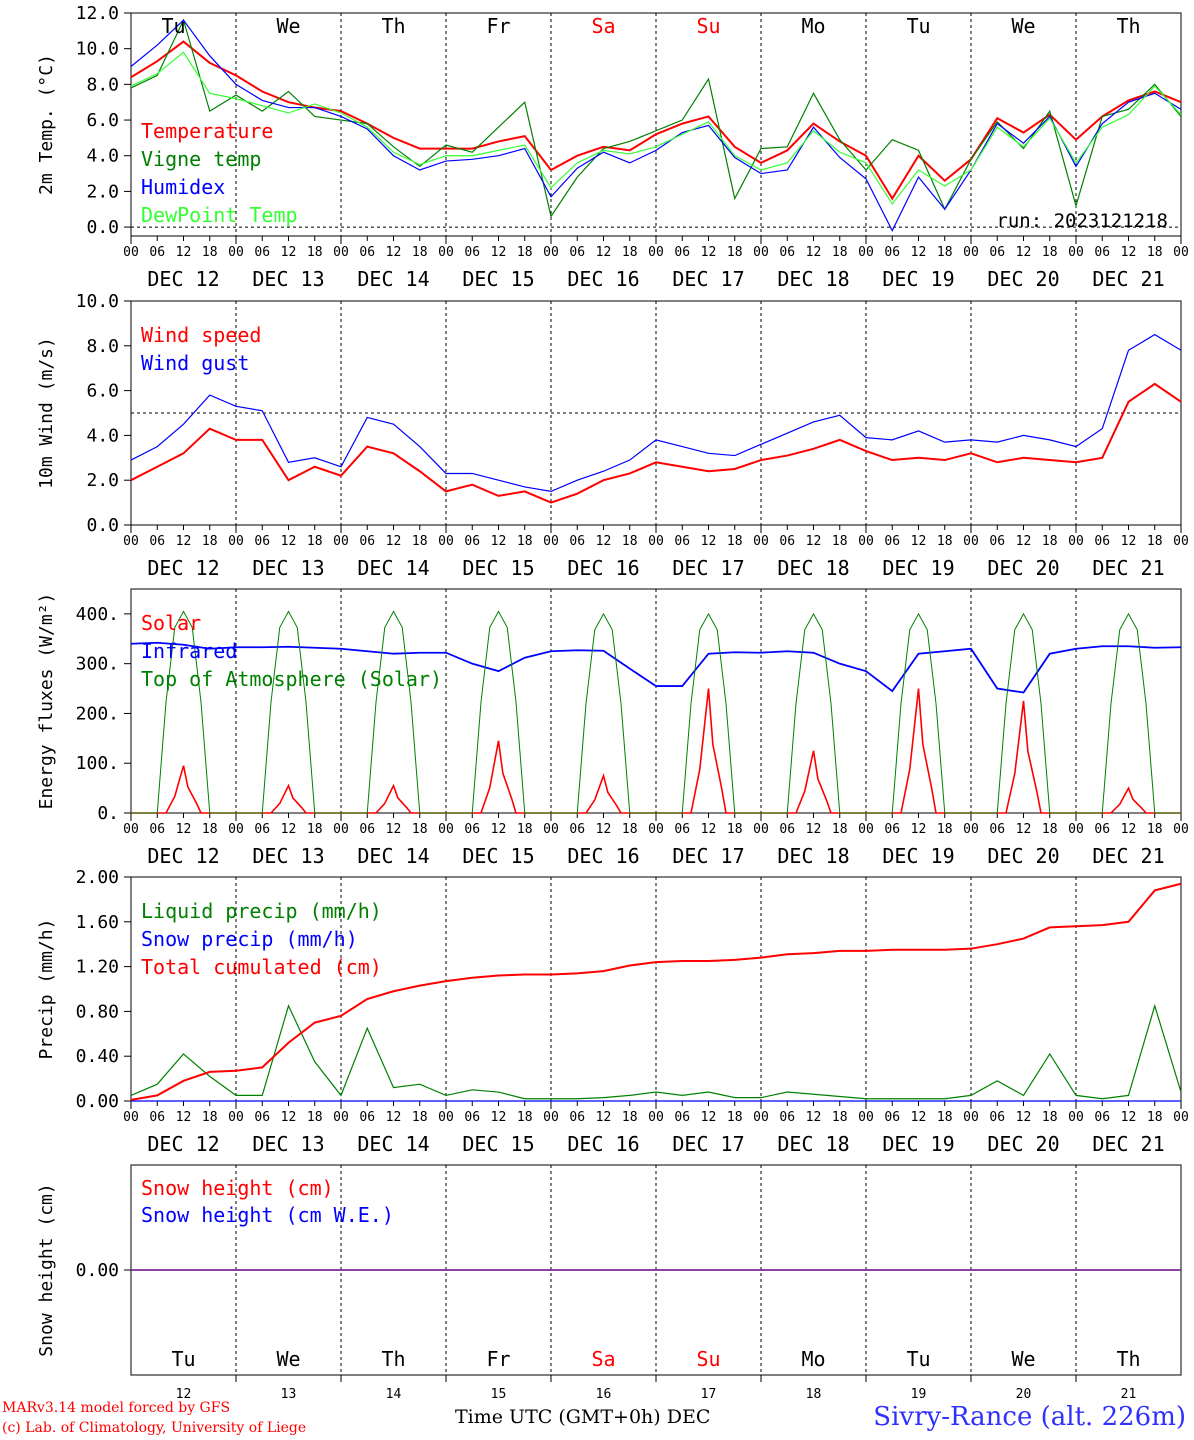 Image resolution: width=1194 pixels, height=1440 pixels. Describe the element at coordinates (291, 679) in the screenshot. I see `legend-entry: Top of Atmosphere (Solar)` at that location.